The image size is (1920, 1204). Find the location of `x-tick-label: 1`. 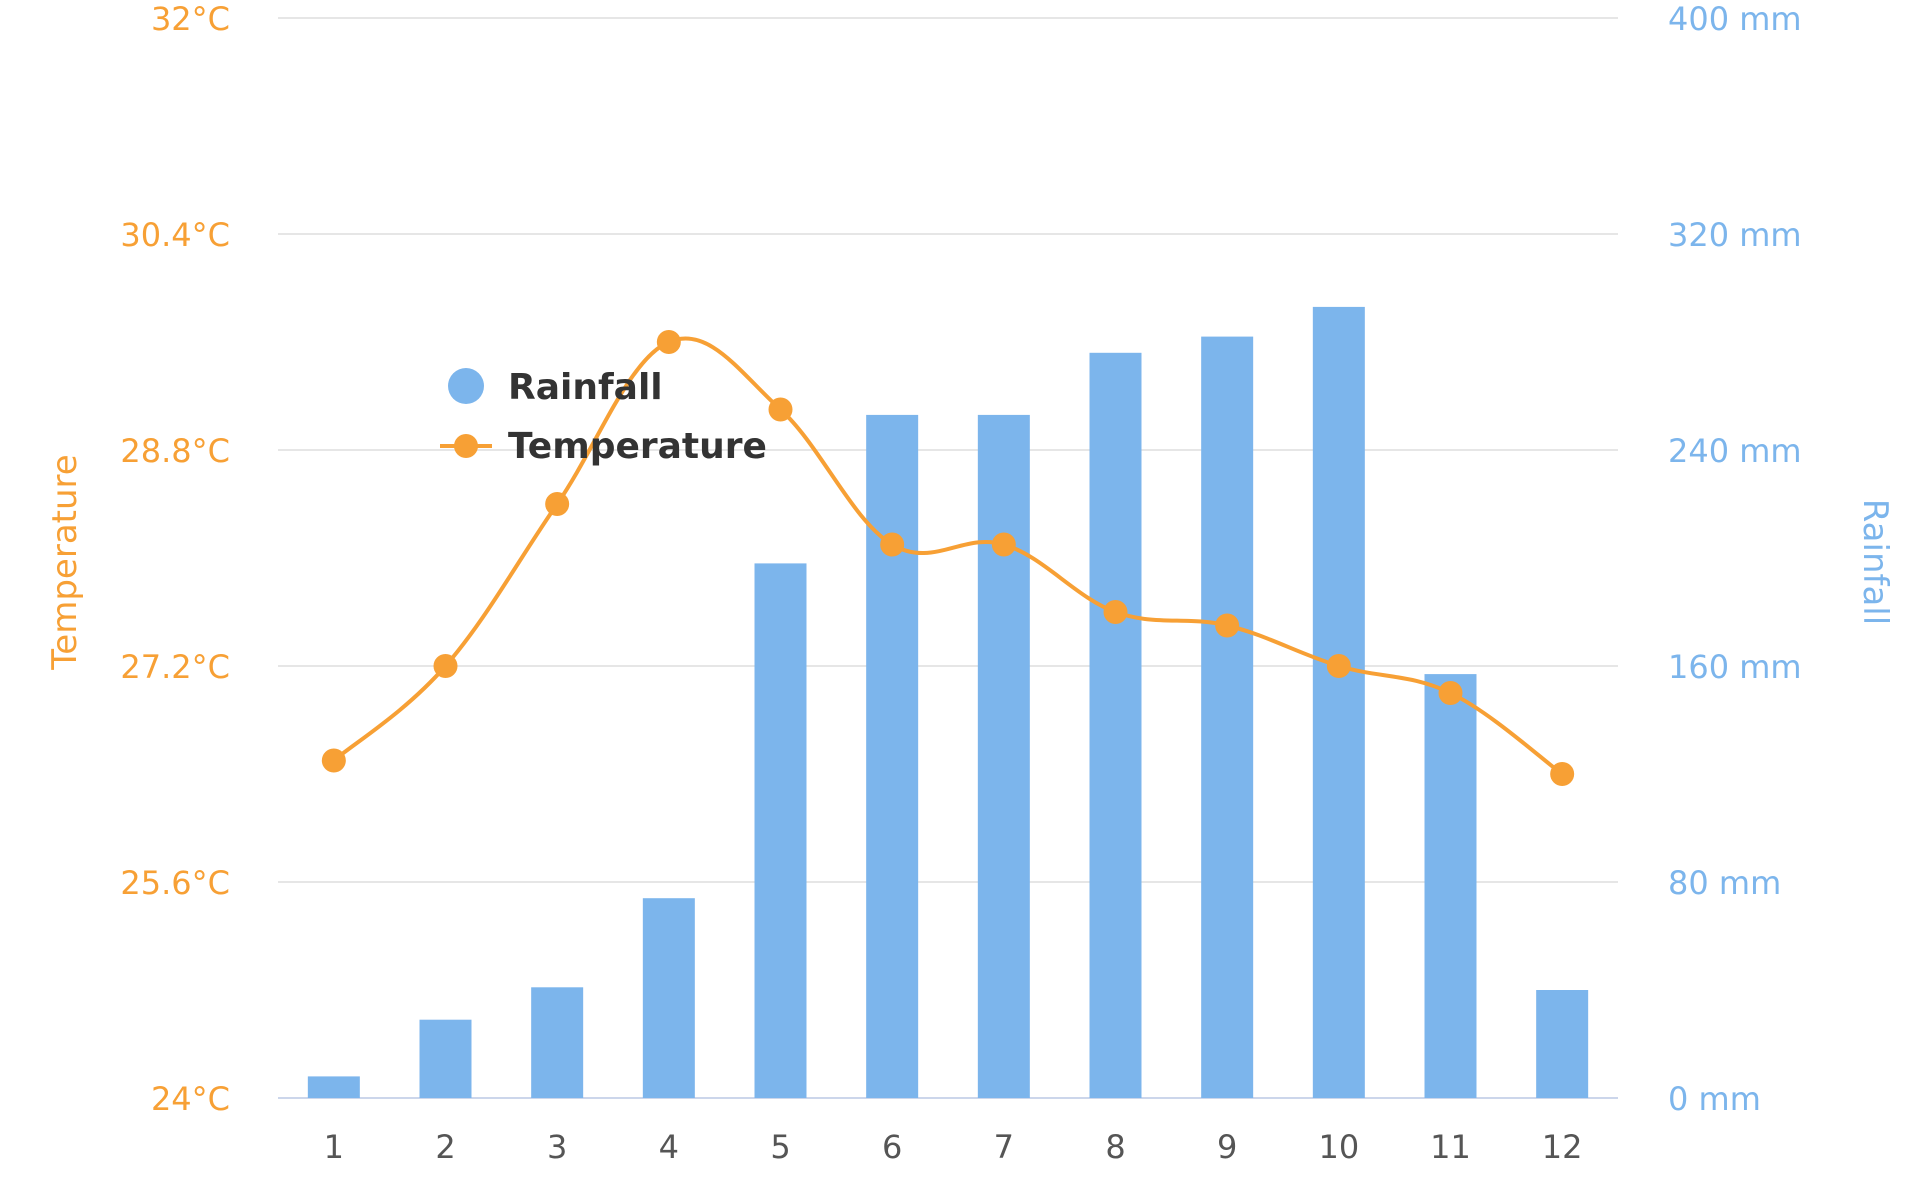

x-tick-label: 1 is located at coordinates (334, 1147).